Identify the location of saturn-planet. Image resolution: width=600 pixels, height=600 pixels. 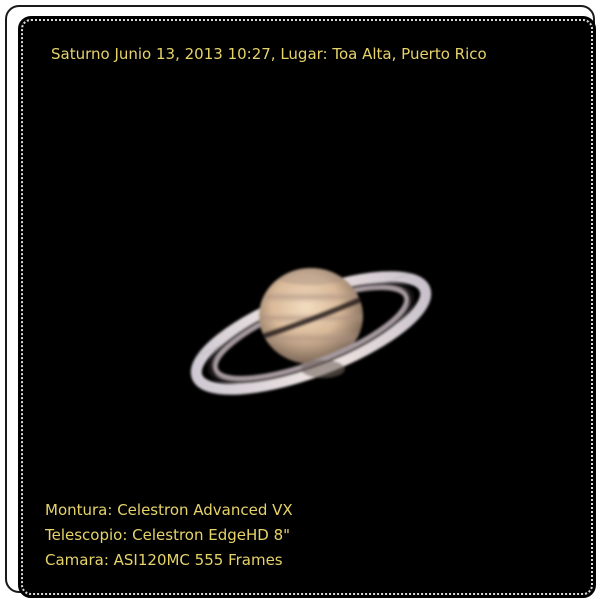
(311, 331).